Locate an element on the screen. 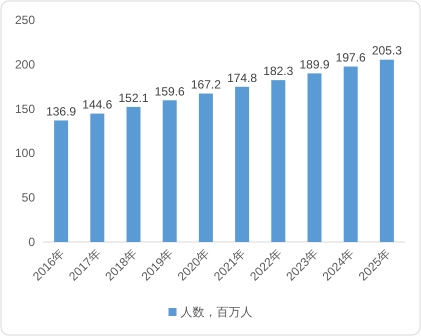 The width and height of the screenshot is (421, 336). data-label: 205.3 is located at coordinates (387, 51).